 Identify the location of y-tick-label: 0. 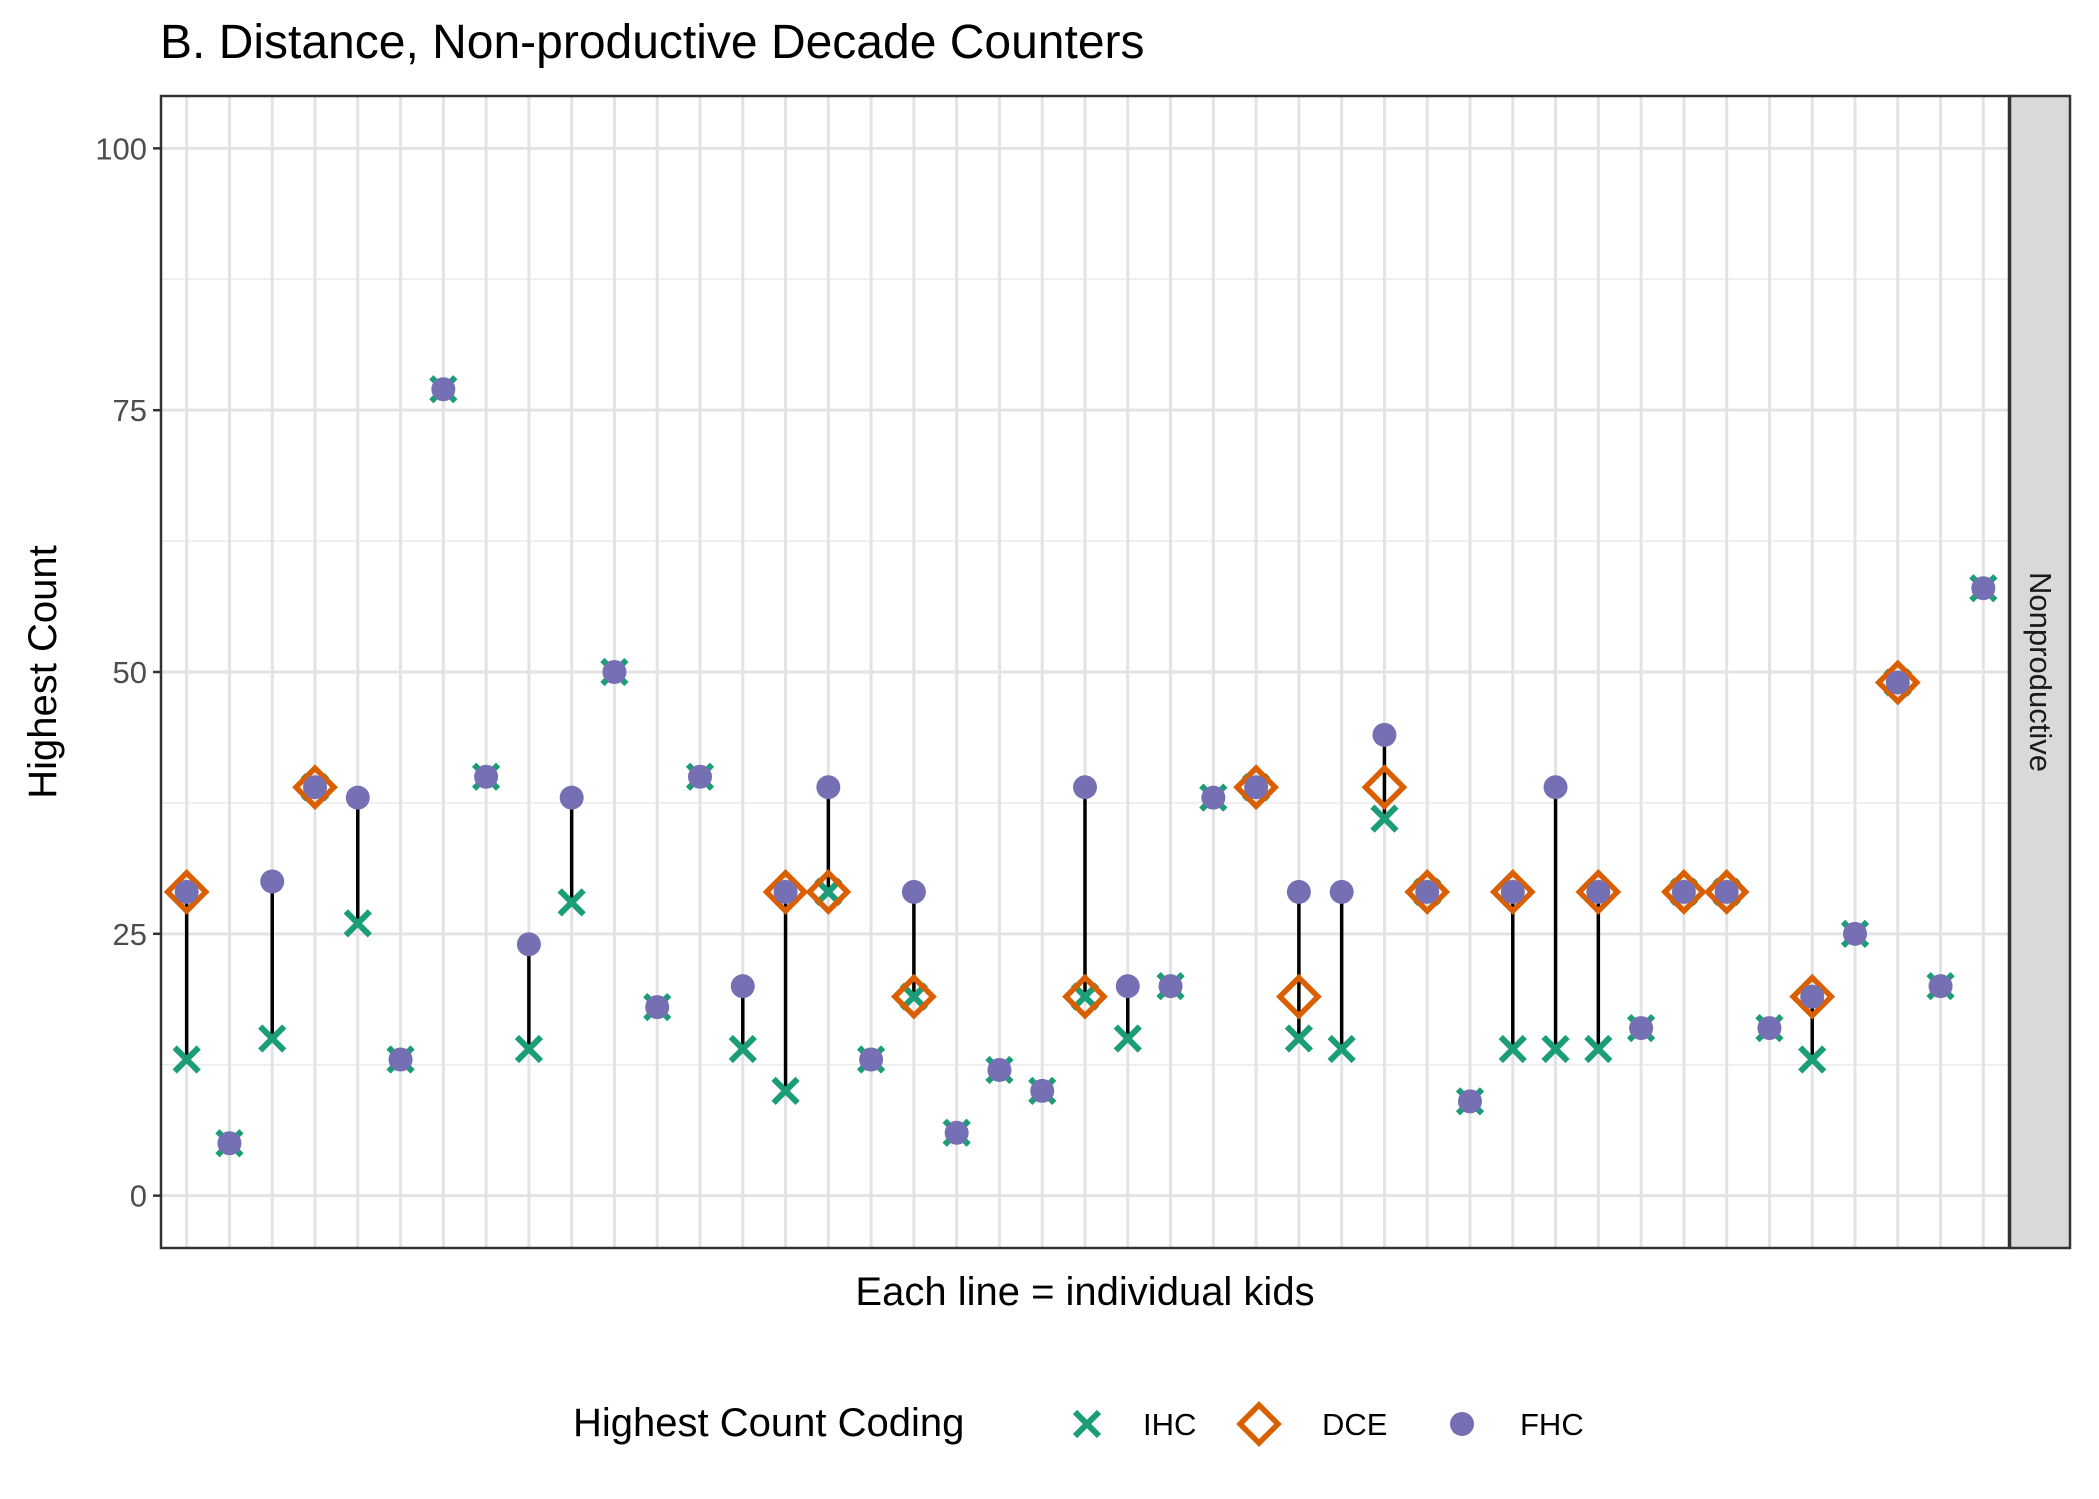
(138, 1196).